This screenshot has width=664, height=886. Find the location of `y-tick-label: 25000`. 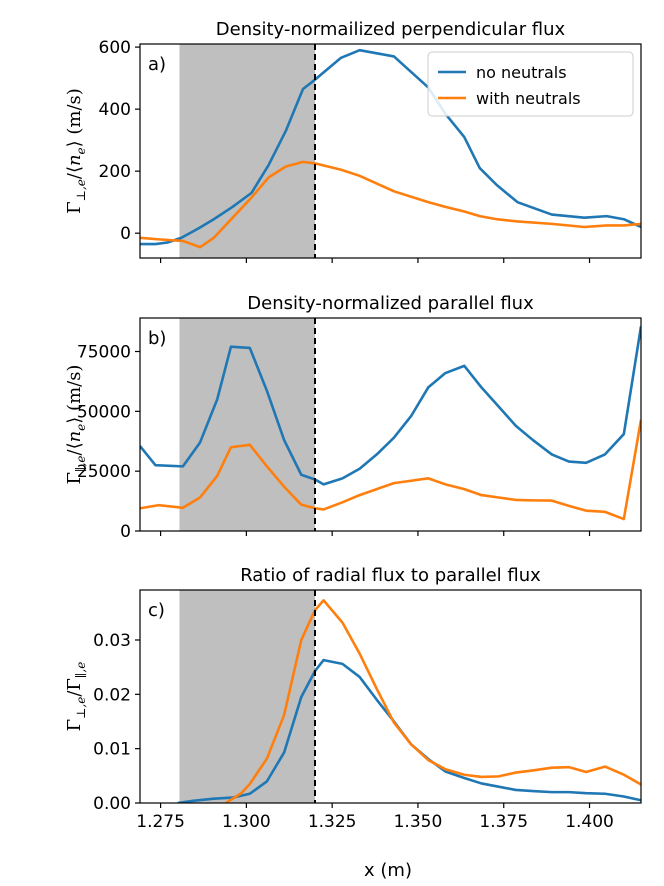

y-tick-label: 25000 is located at coordinates (104, 472).